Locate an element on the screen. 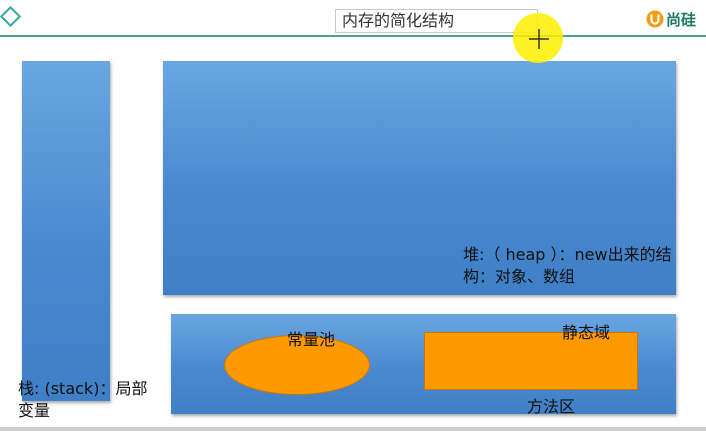  brand-logo: 尚硅 is located at coordinates (671, 19).